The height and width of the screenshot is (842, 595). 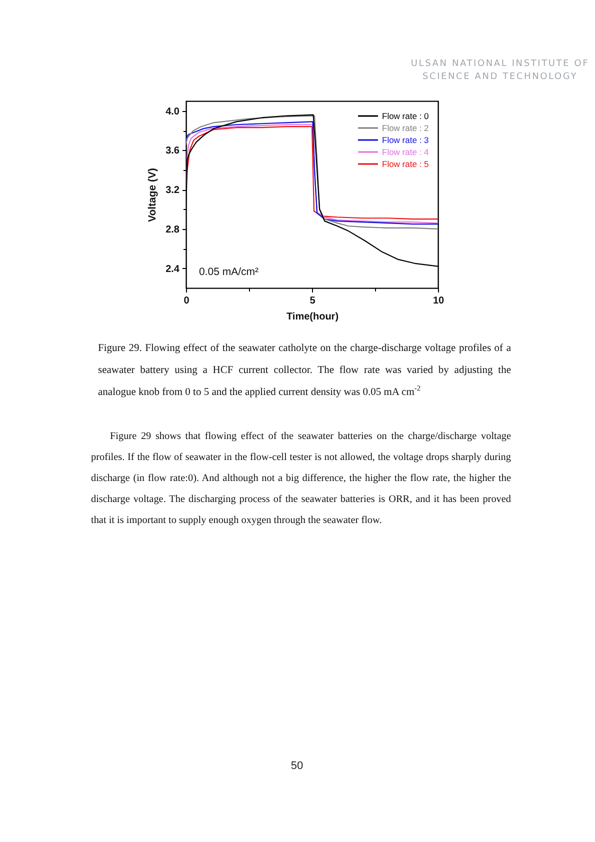 What do you see at coordinates (500, 71) in the screenshot?
I see `text: ULSAN NATIONAL INSTITUTE OF SCIENCE AND TECHNOLOGY` at bounding box center [500, 71].